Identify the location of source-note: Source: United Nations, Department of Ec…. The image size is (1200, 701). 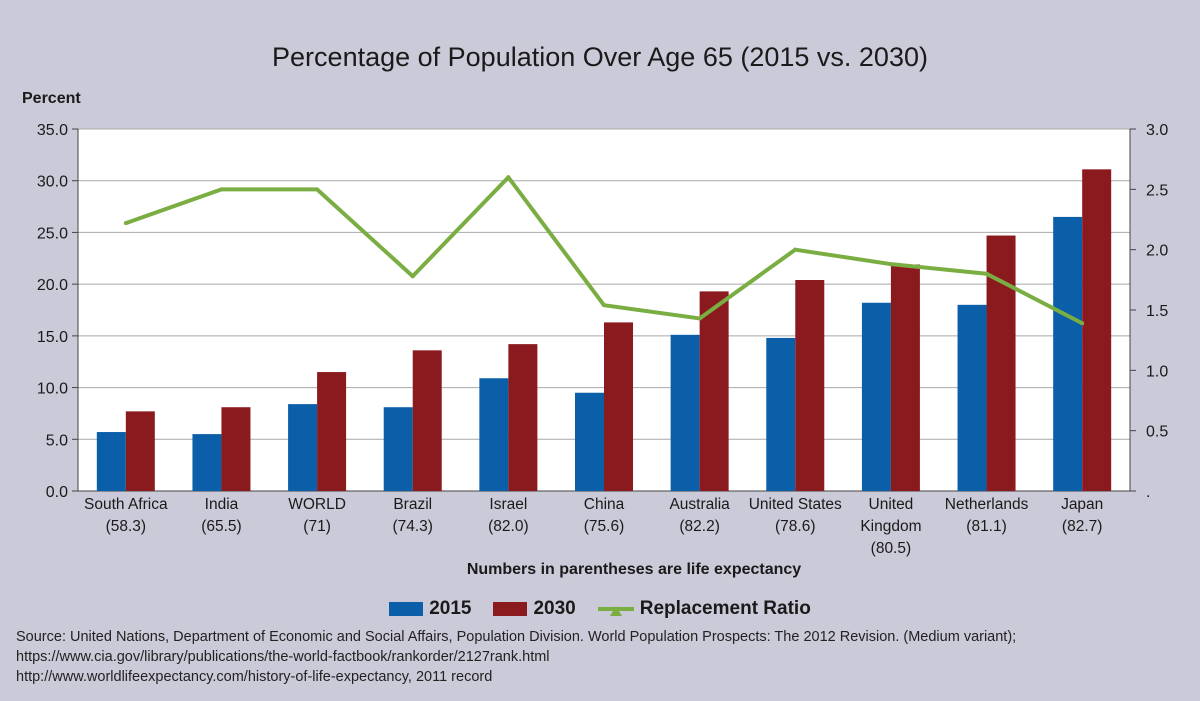
(601, 657).